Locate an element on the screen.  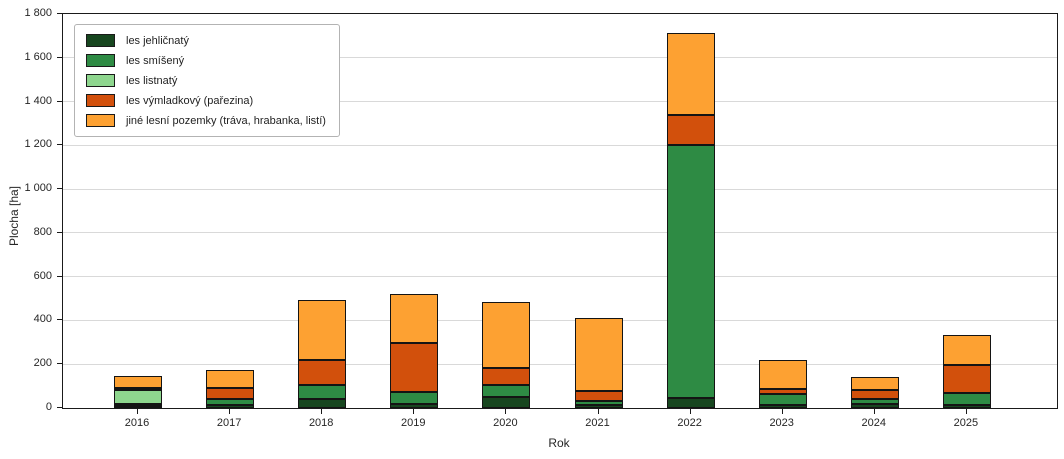
legend-item: les jehličnatý is located at coordinates (206, 40).